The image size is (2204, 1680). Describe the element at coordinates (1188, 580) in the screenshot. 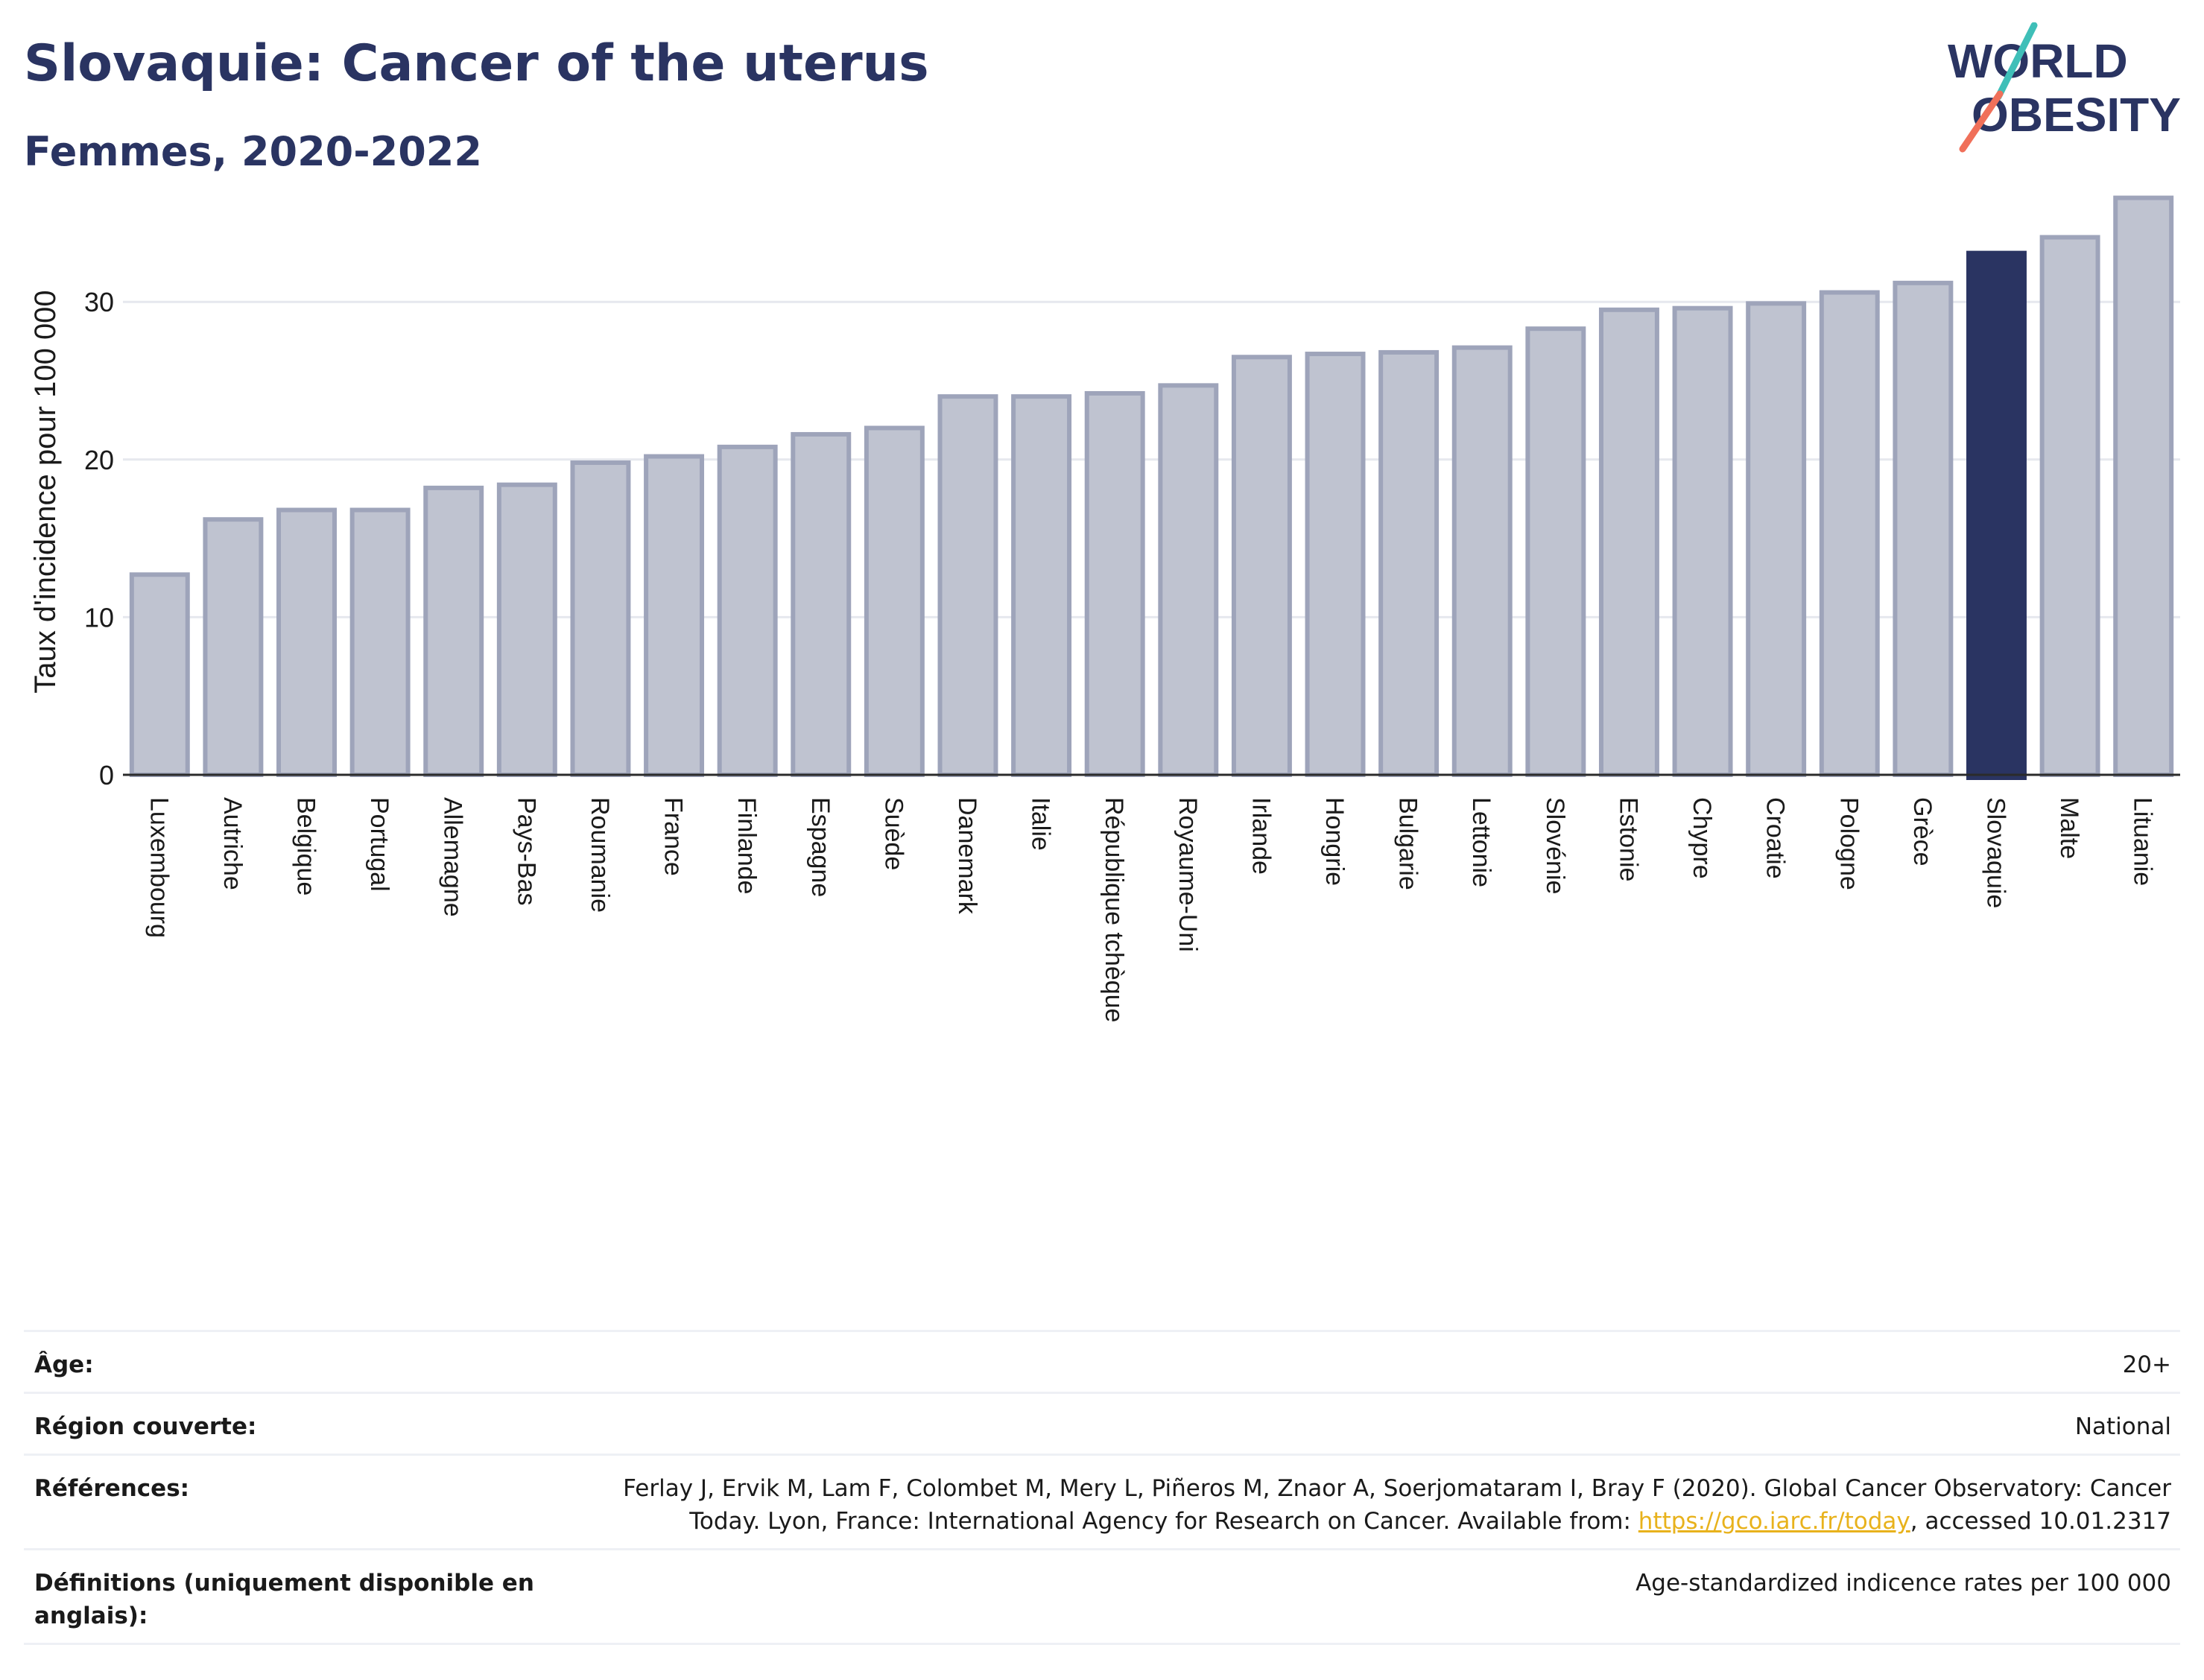

I see `bar-royaume-uni` at that location.